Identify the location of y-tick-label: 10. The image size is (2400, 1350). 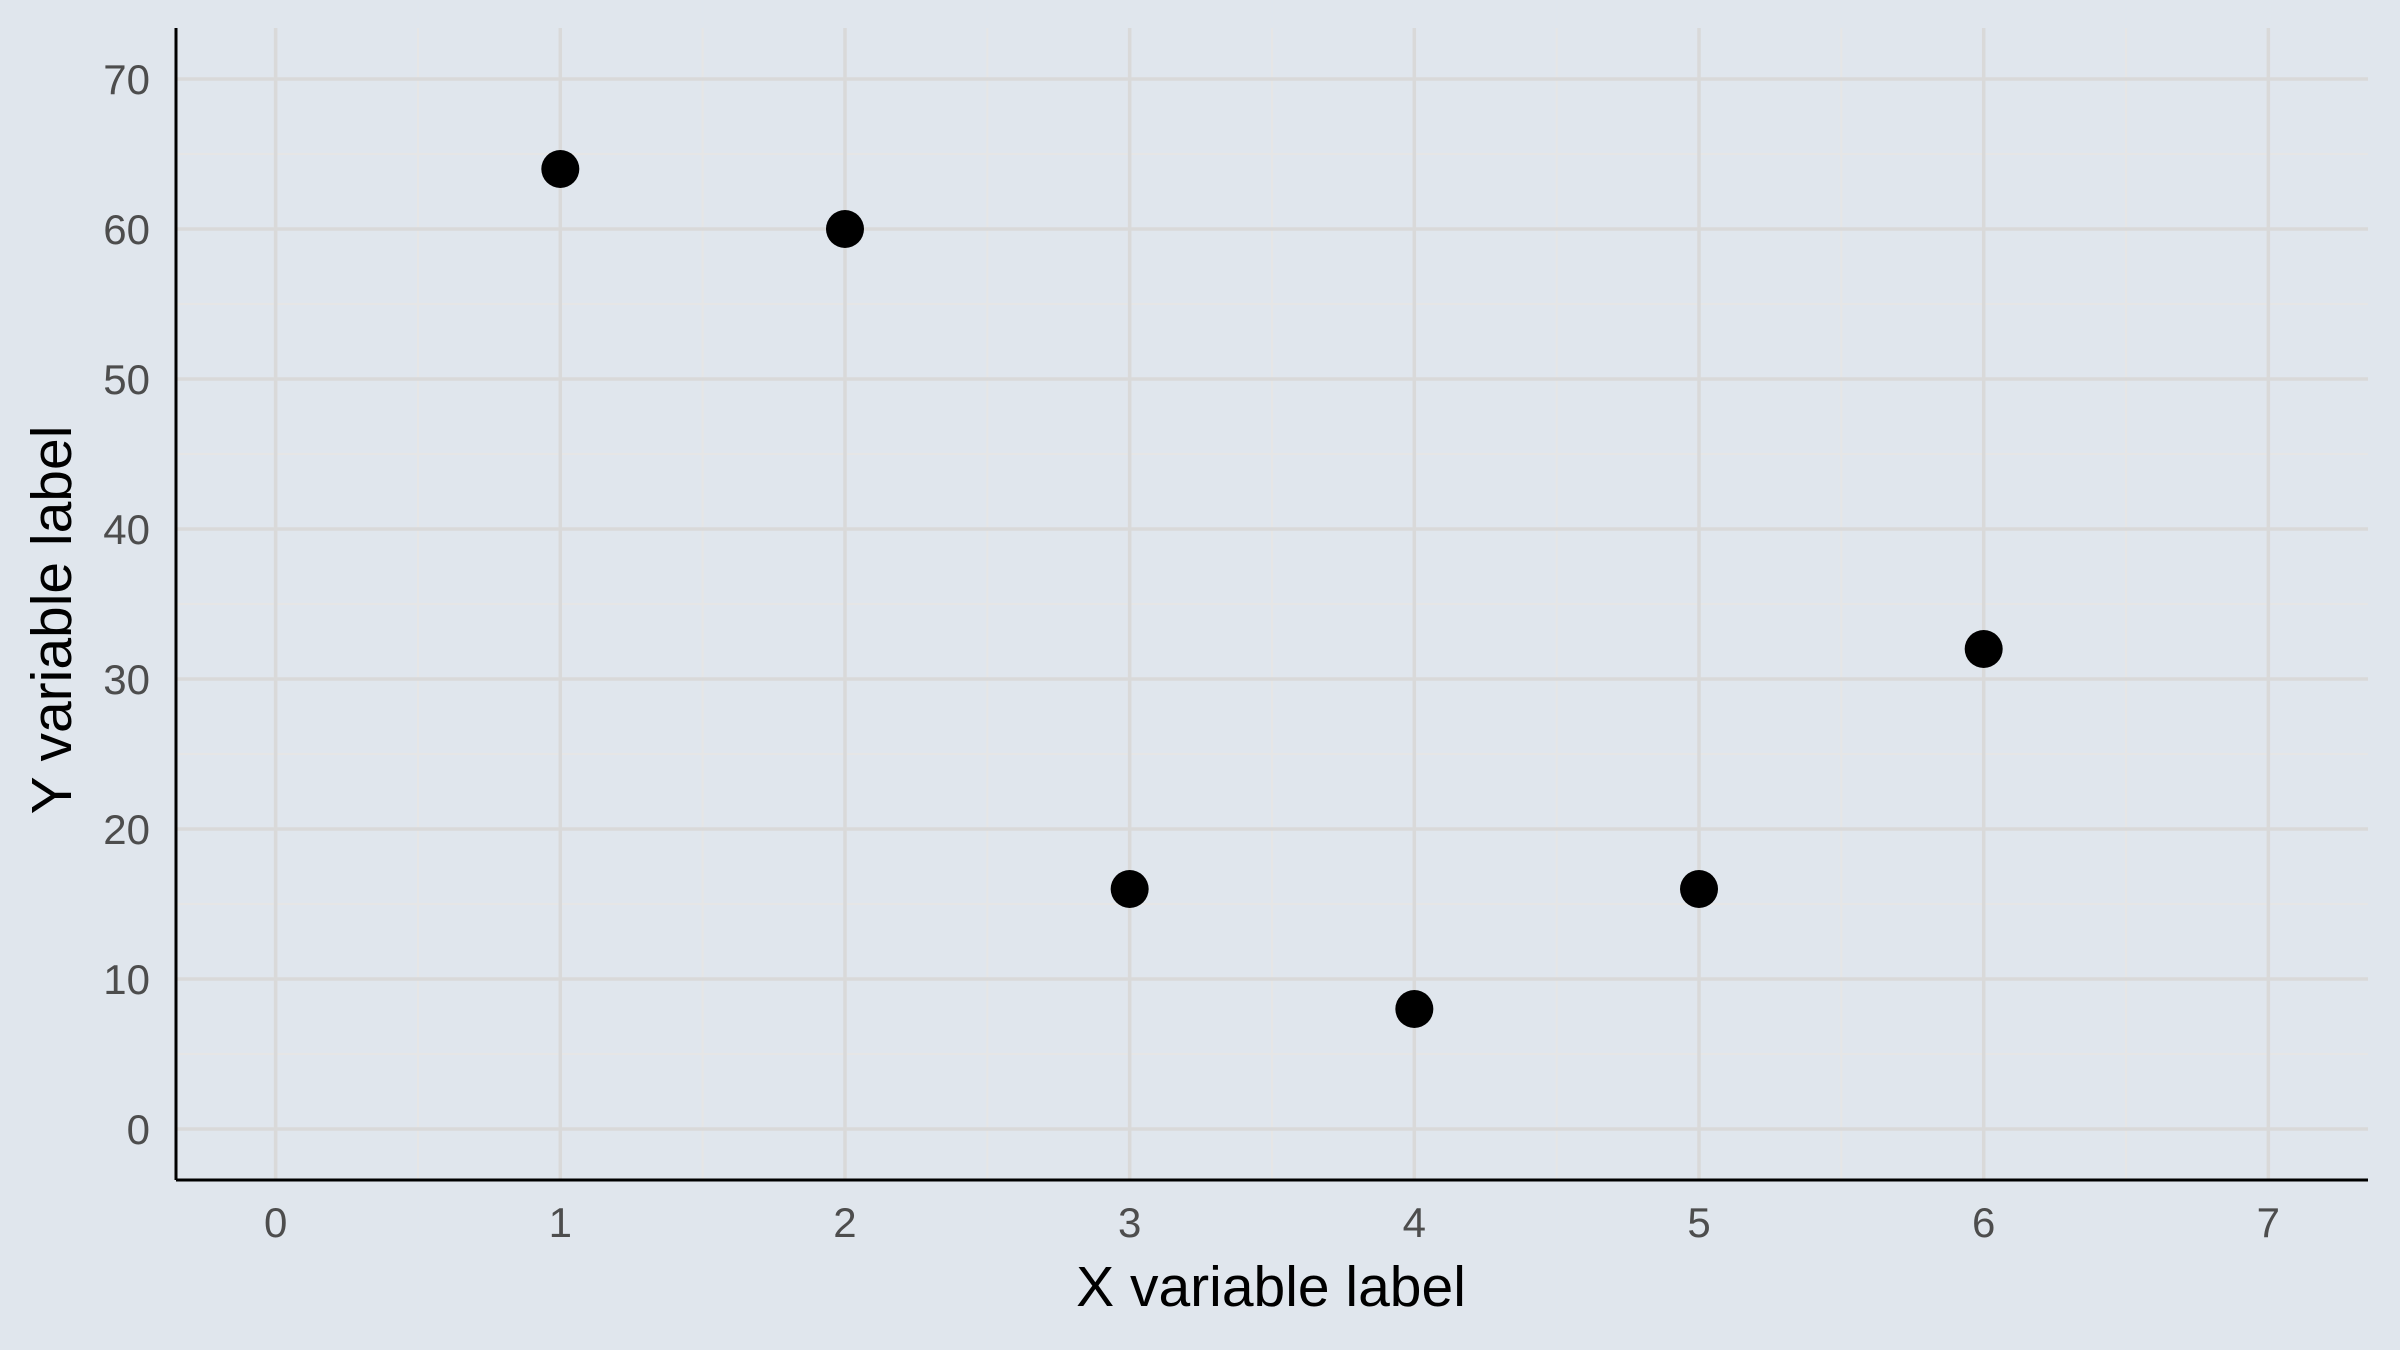
(126, 979).